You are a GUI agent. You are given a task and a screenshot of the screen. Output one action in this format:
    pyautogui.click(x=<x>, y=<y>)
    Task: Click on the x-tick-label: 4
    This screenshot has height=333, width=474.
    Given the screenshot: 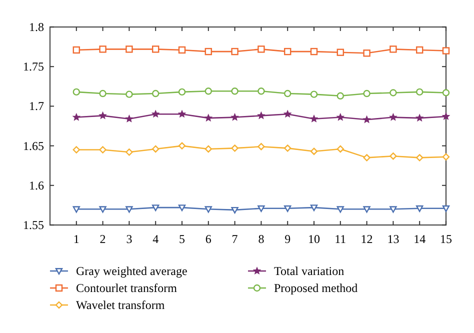 What is the action you would take?
    pyautogui.click(x=155, y=239)
    